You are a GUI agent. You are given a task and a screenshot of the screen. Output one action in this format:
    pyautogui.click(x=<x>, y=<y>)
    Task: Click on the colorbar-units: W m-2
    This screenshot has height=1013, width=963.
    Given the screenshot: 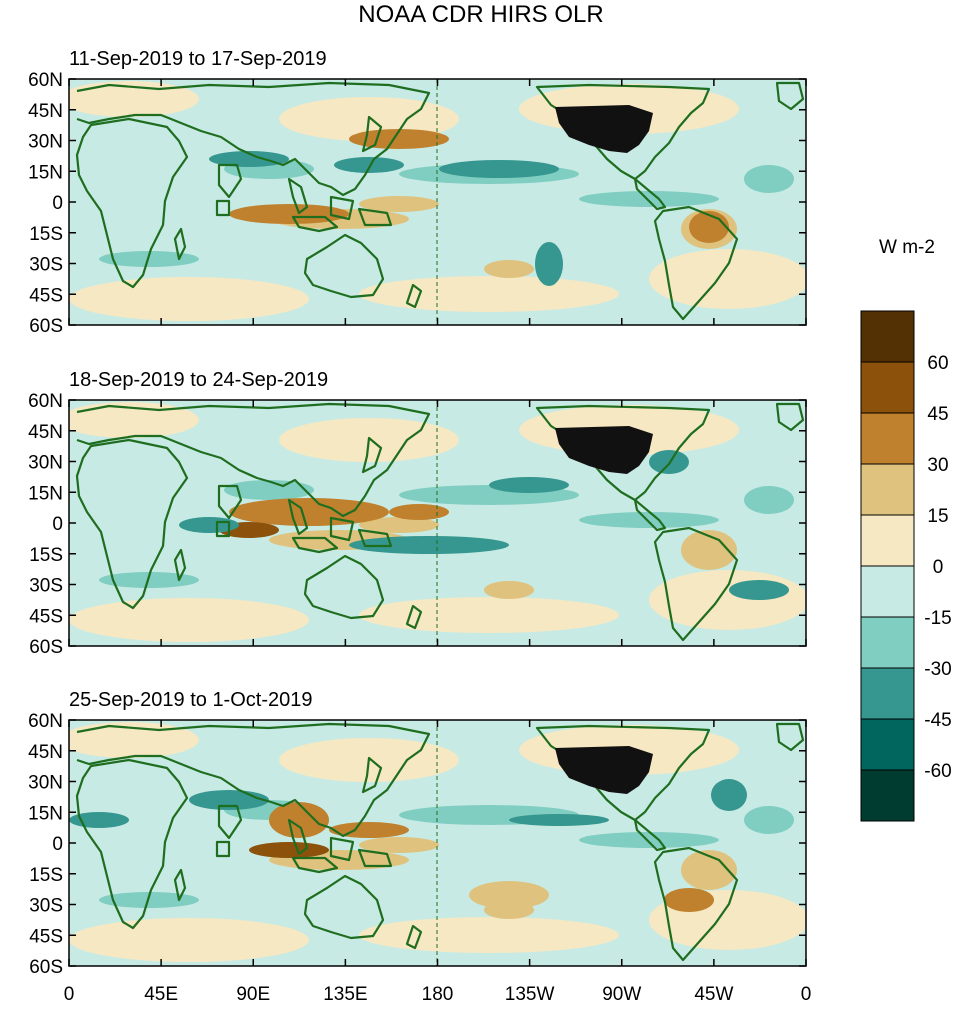 What is the action you would take?
    pyautogui.click(x=907, y=247)
    